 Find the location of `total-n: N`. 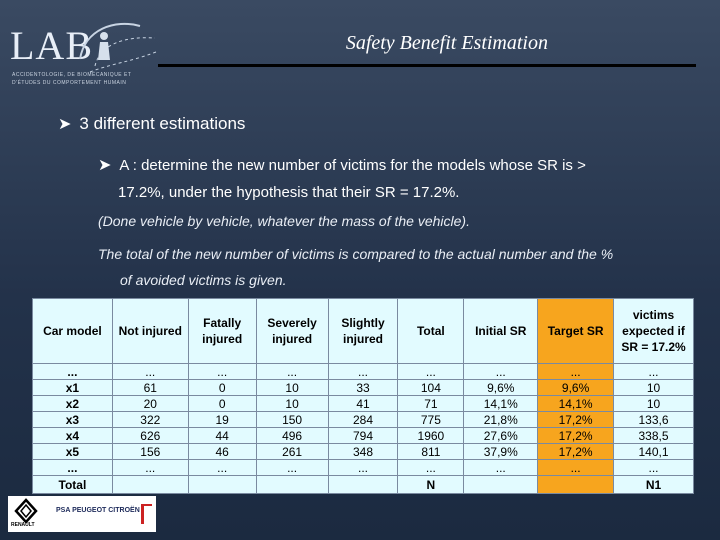

total-n: N is located at coordinates (431, 484).